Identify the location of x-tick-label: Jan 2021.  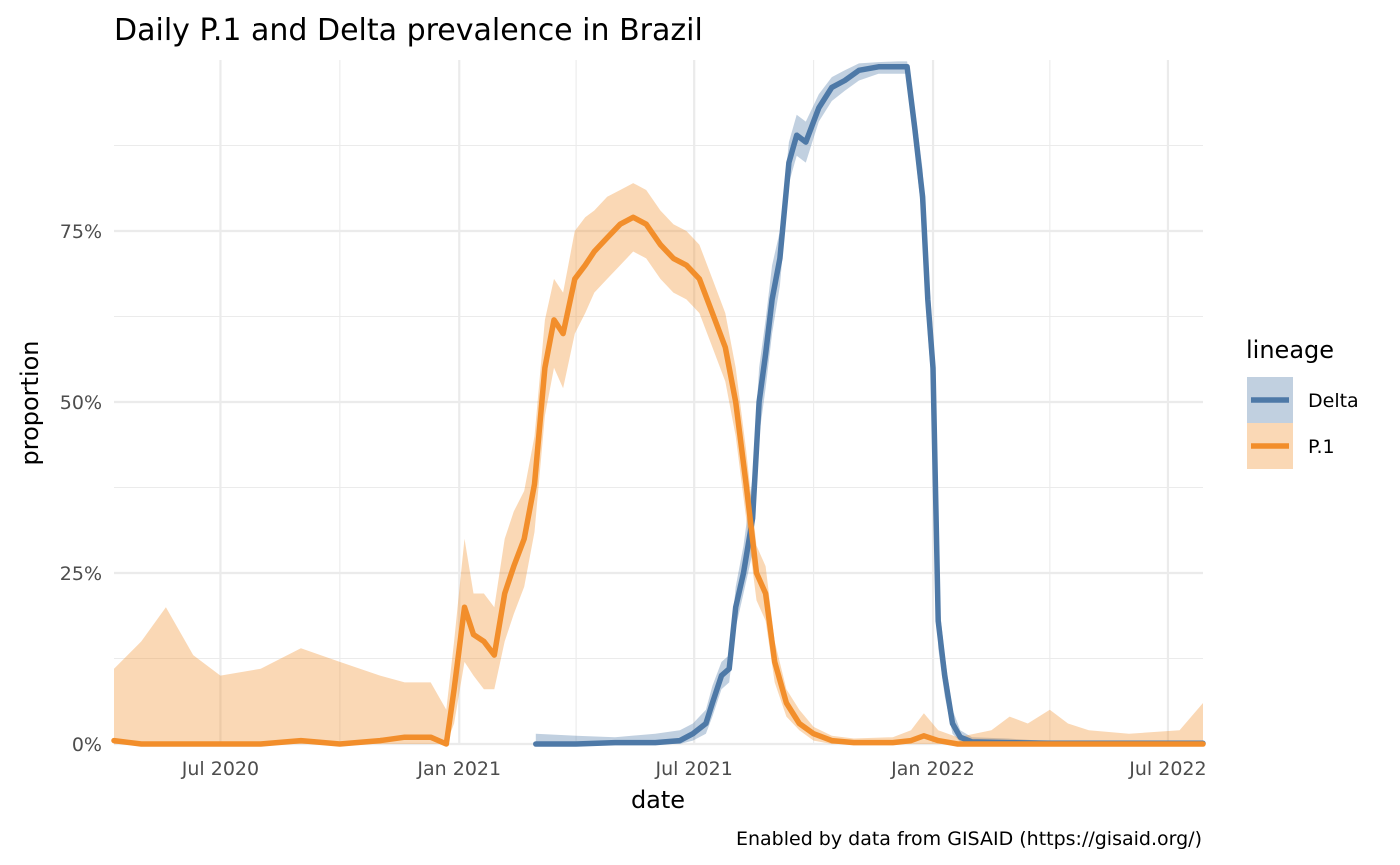
(458, 769).